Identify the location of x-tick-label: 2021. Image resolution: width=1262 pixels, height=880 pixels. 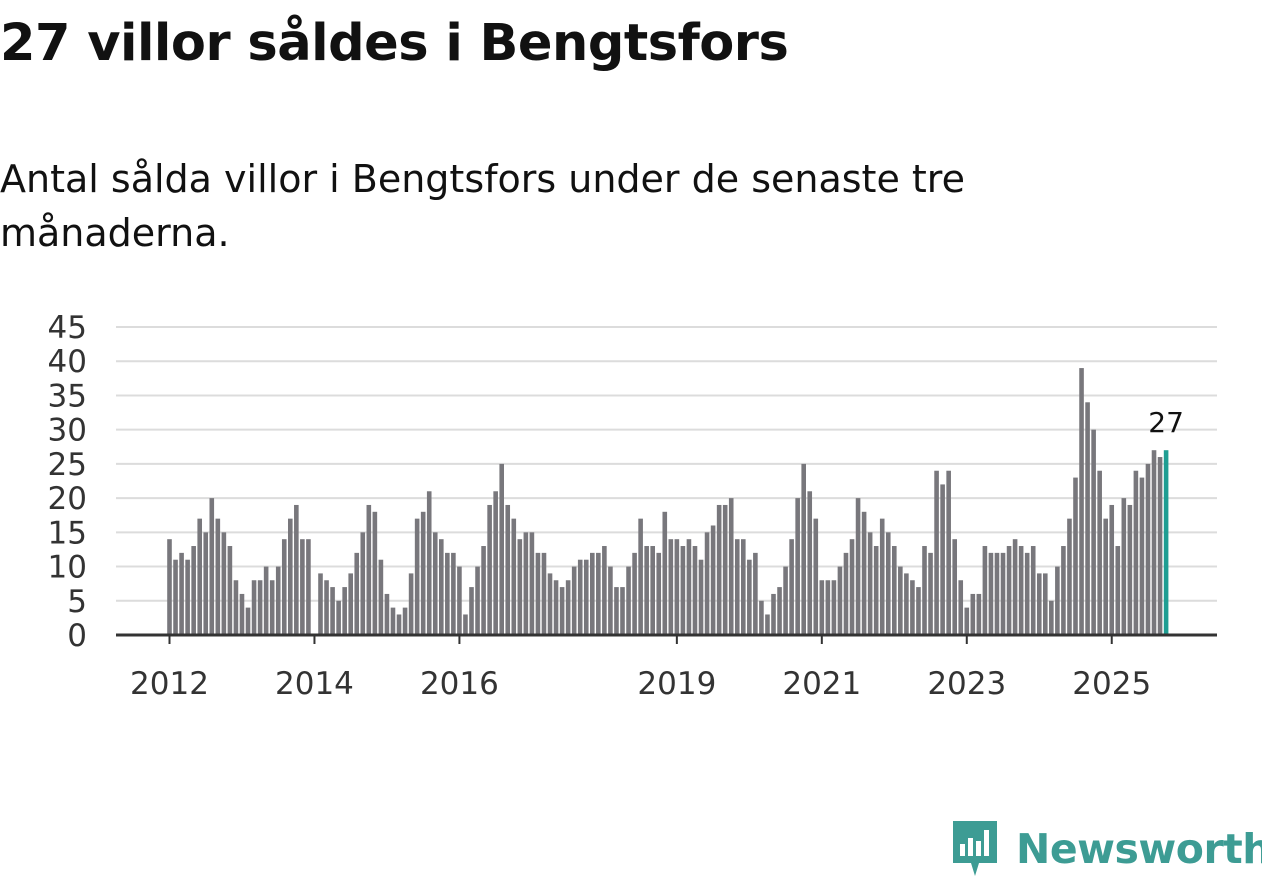
(821, 684).